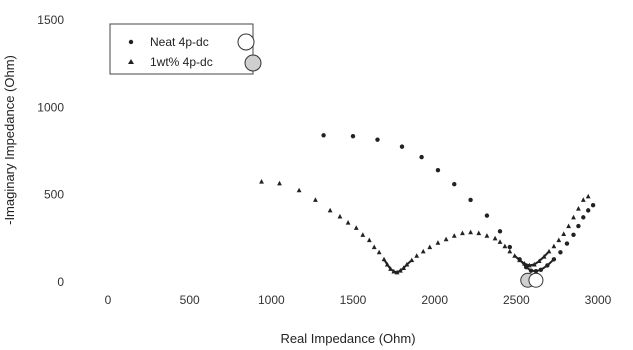  What do you see at coordinates (131, 42) in the screenshot?
I see `legend-marker-neat` at bounding box center [131, 42].